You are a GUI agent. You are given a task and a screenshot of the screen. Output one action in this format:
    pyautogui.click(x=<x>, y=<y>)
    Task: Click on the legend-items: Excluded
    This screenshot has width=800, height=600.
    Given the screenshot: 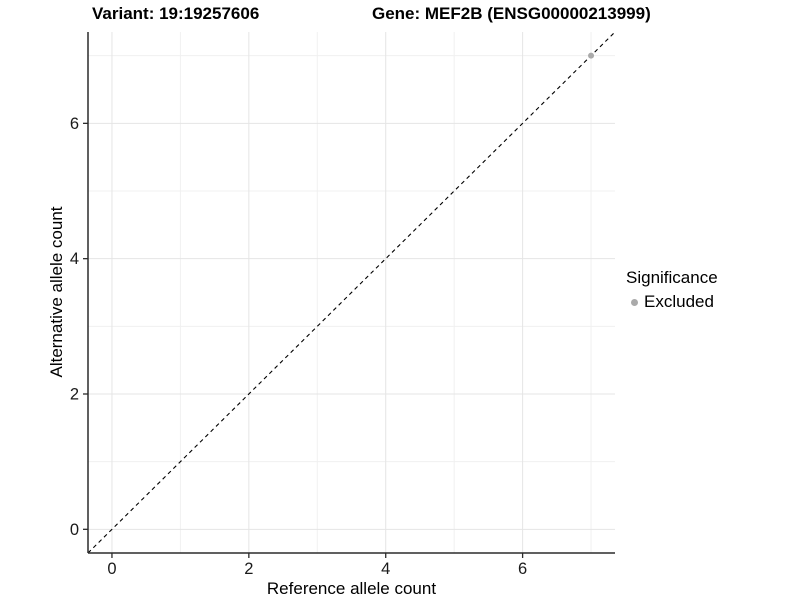 What is the action you would take?
    pyautogui.click(x=672, y=302)
    